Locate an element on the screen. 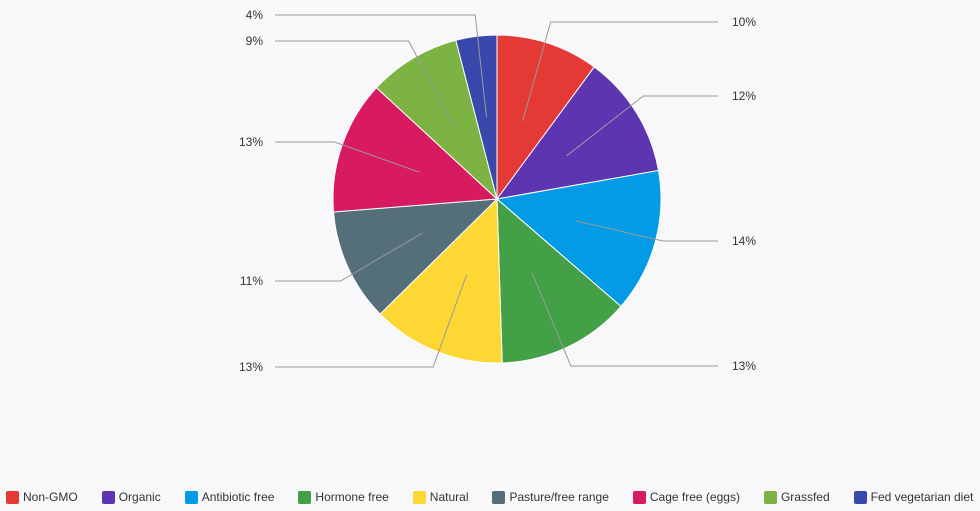 This screenshot has height=511, width=980. legend-label: Grassfed is located at coordinates (805, 497).